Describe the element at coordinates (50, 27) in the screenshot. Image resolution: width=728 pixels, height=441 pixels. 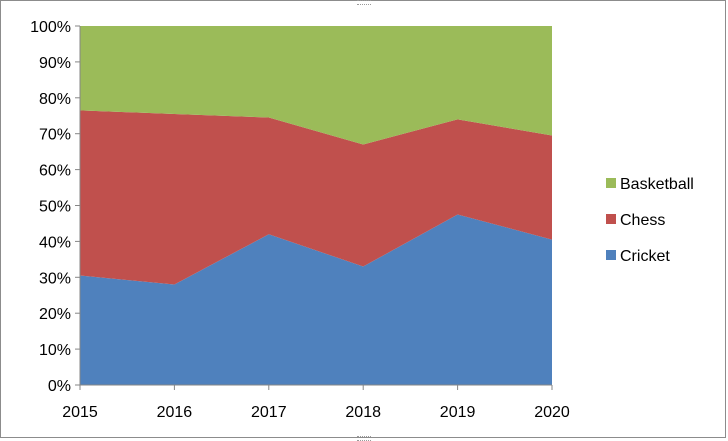
I see `y-tick-label: 100%` at that location.